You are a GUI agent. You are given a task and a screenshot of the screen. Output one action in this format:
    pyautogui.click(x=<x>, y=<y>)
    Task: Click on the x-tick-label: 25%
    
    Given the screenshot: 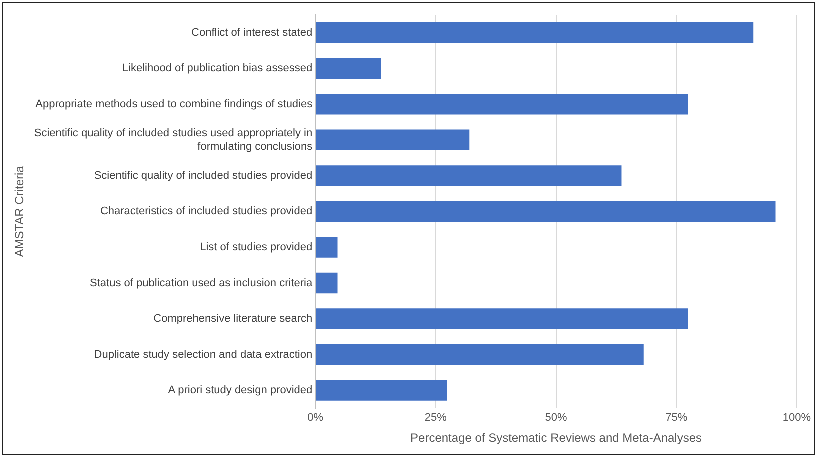 What is the action you would take?
    pyautogui.click(x=436, y=418)
    